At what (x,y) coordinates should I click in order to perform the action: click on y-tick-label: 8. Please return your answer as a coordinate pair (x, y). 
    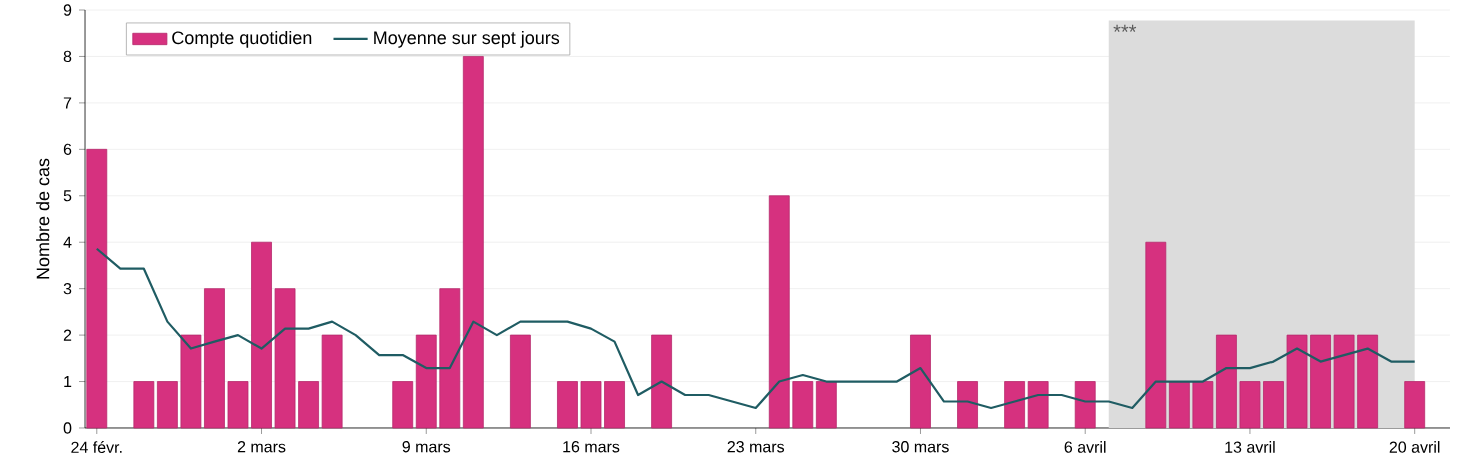
    Looking at the image, I should click on (67, 56).